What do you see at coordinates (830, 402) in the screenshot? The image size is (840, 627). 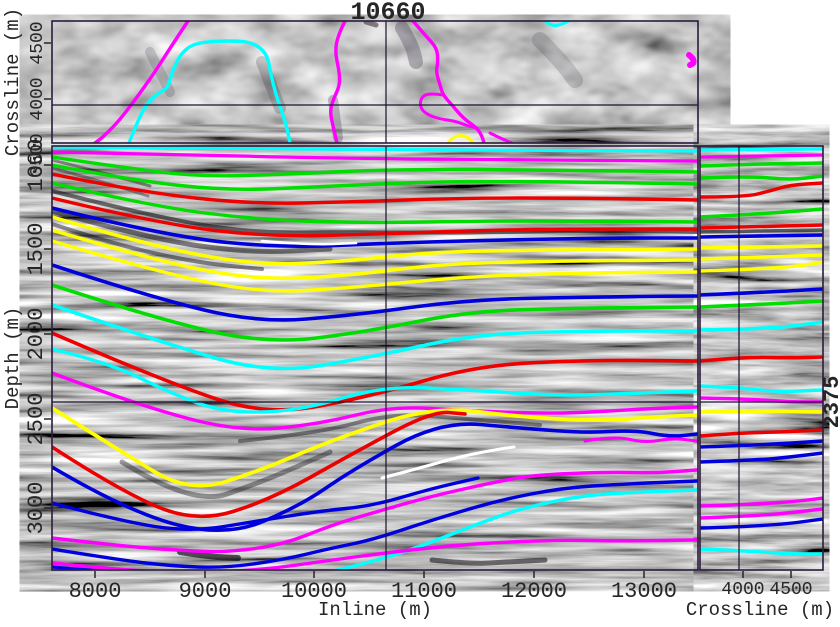 I see `depth-frame-label: 2375` at bounding box center [830, 402].